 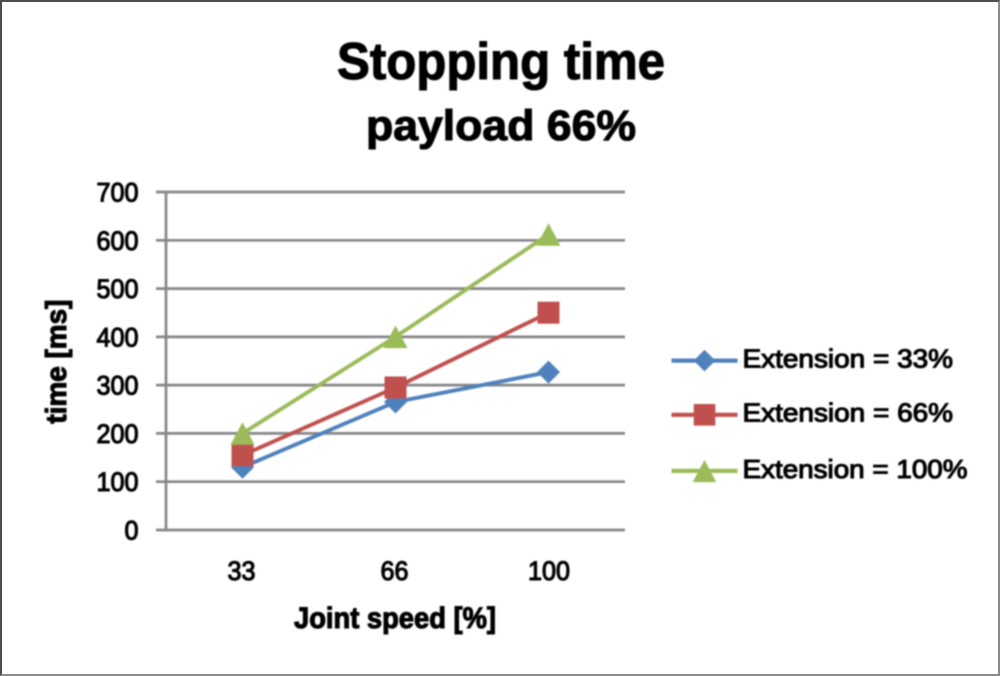 I want to click on svg-text: time [ms], so click(x=57, y=362).